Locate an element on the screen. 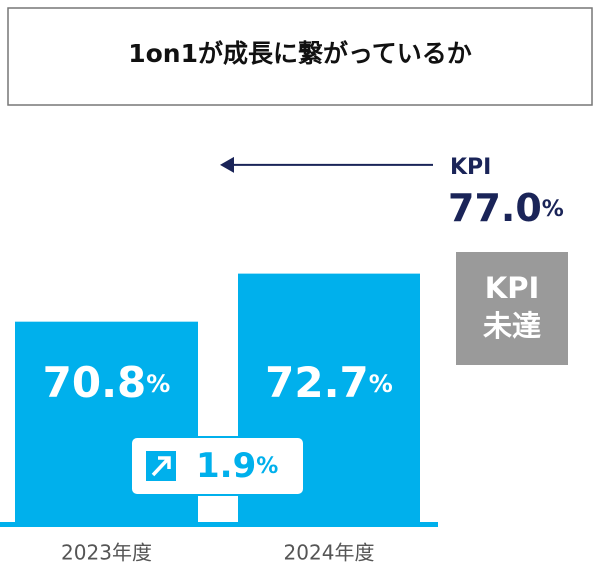 Image resolution: width=600 pixels, height=586 pixels. change-arrow is located at coordinates (161, 466).